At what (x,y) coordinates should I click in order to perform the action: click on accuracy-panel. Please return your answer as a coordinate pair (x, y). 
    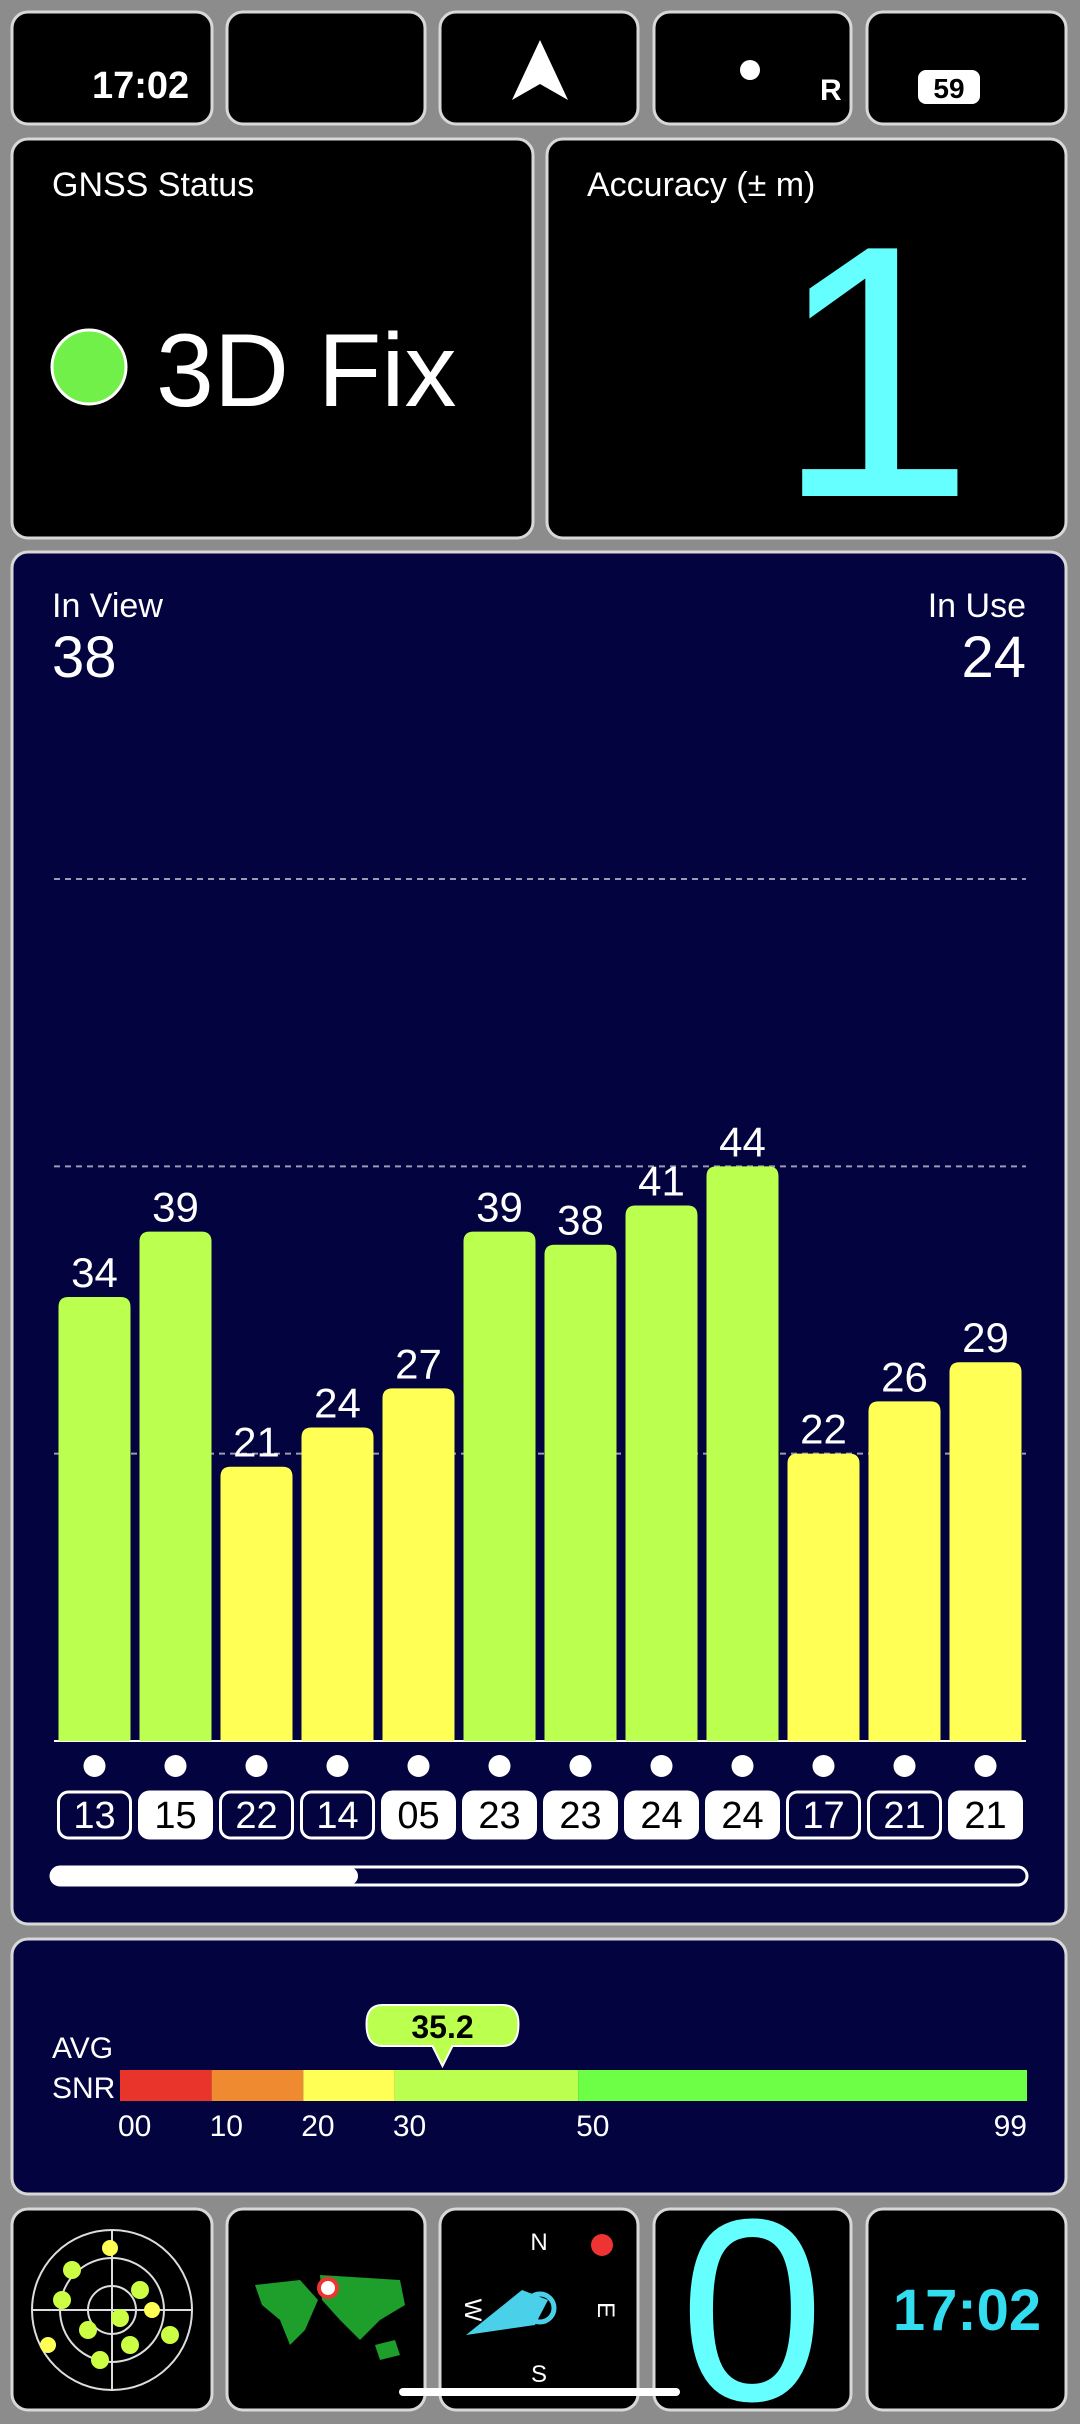
    Looking at the image, I should click on (806, 338).